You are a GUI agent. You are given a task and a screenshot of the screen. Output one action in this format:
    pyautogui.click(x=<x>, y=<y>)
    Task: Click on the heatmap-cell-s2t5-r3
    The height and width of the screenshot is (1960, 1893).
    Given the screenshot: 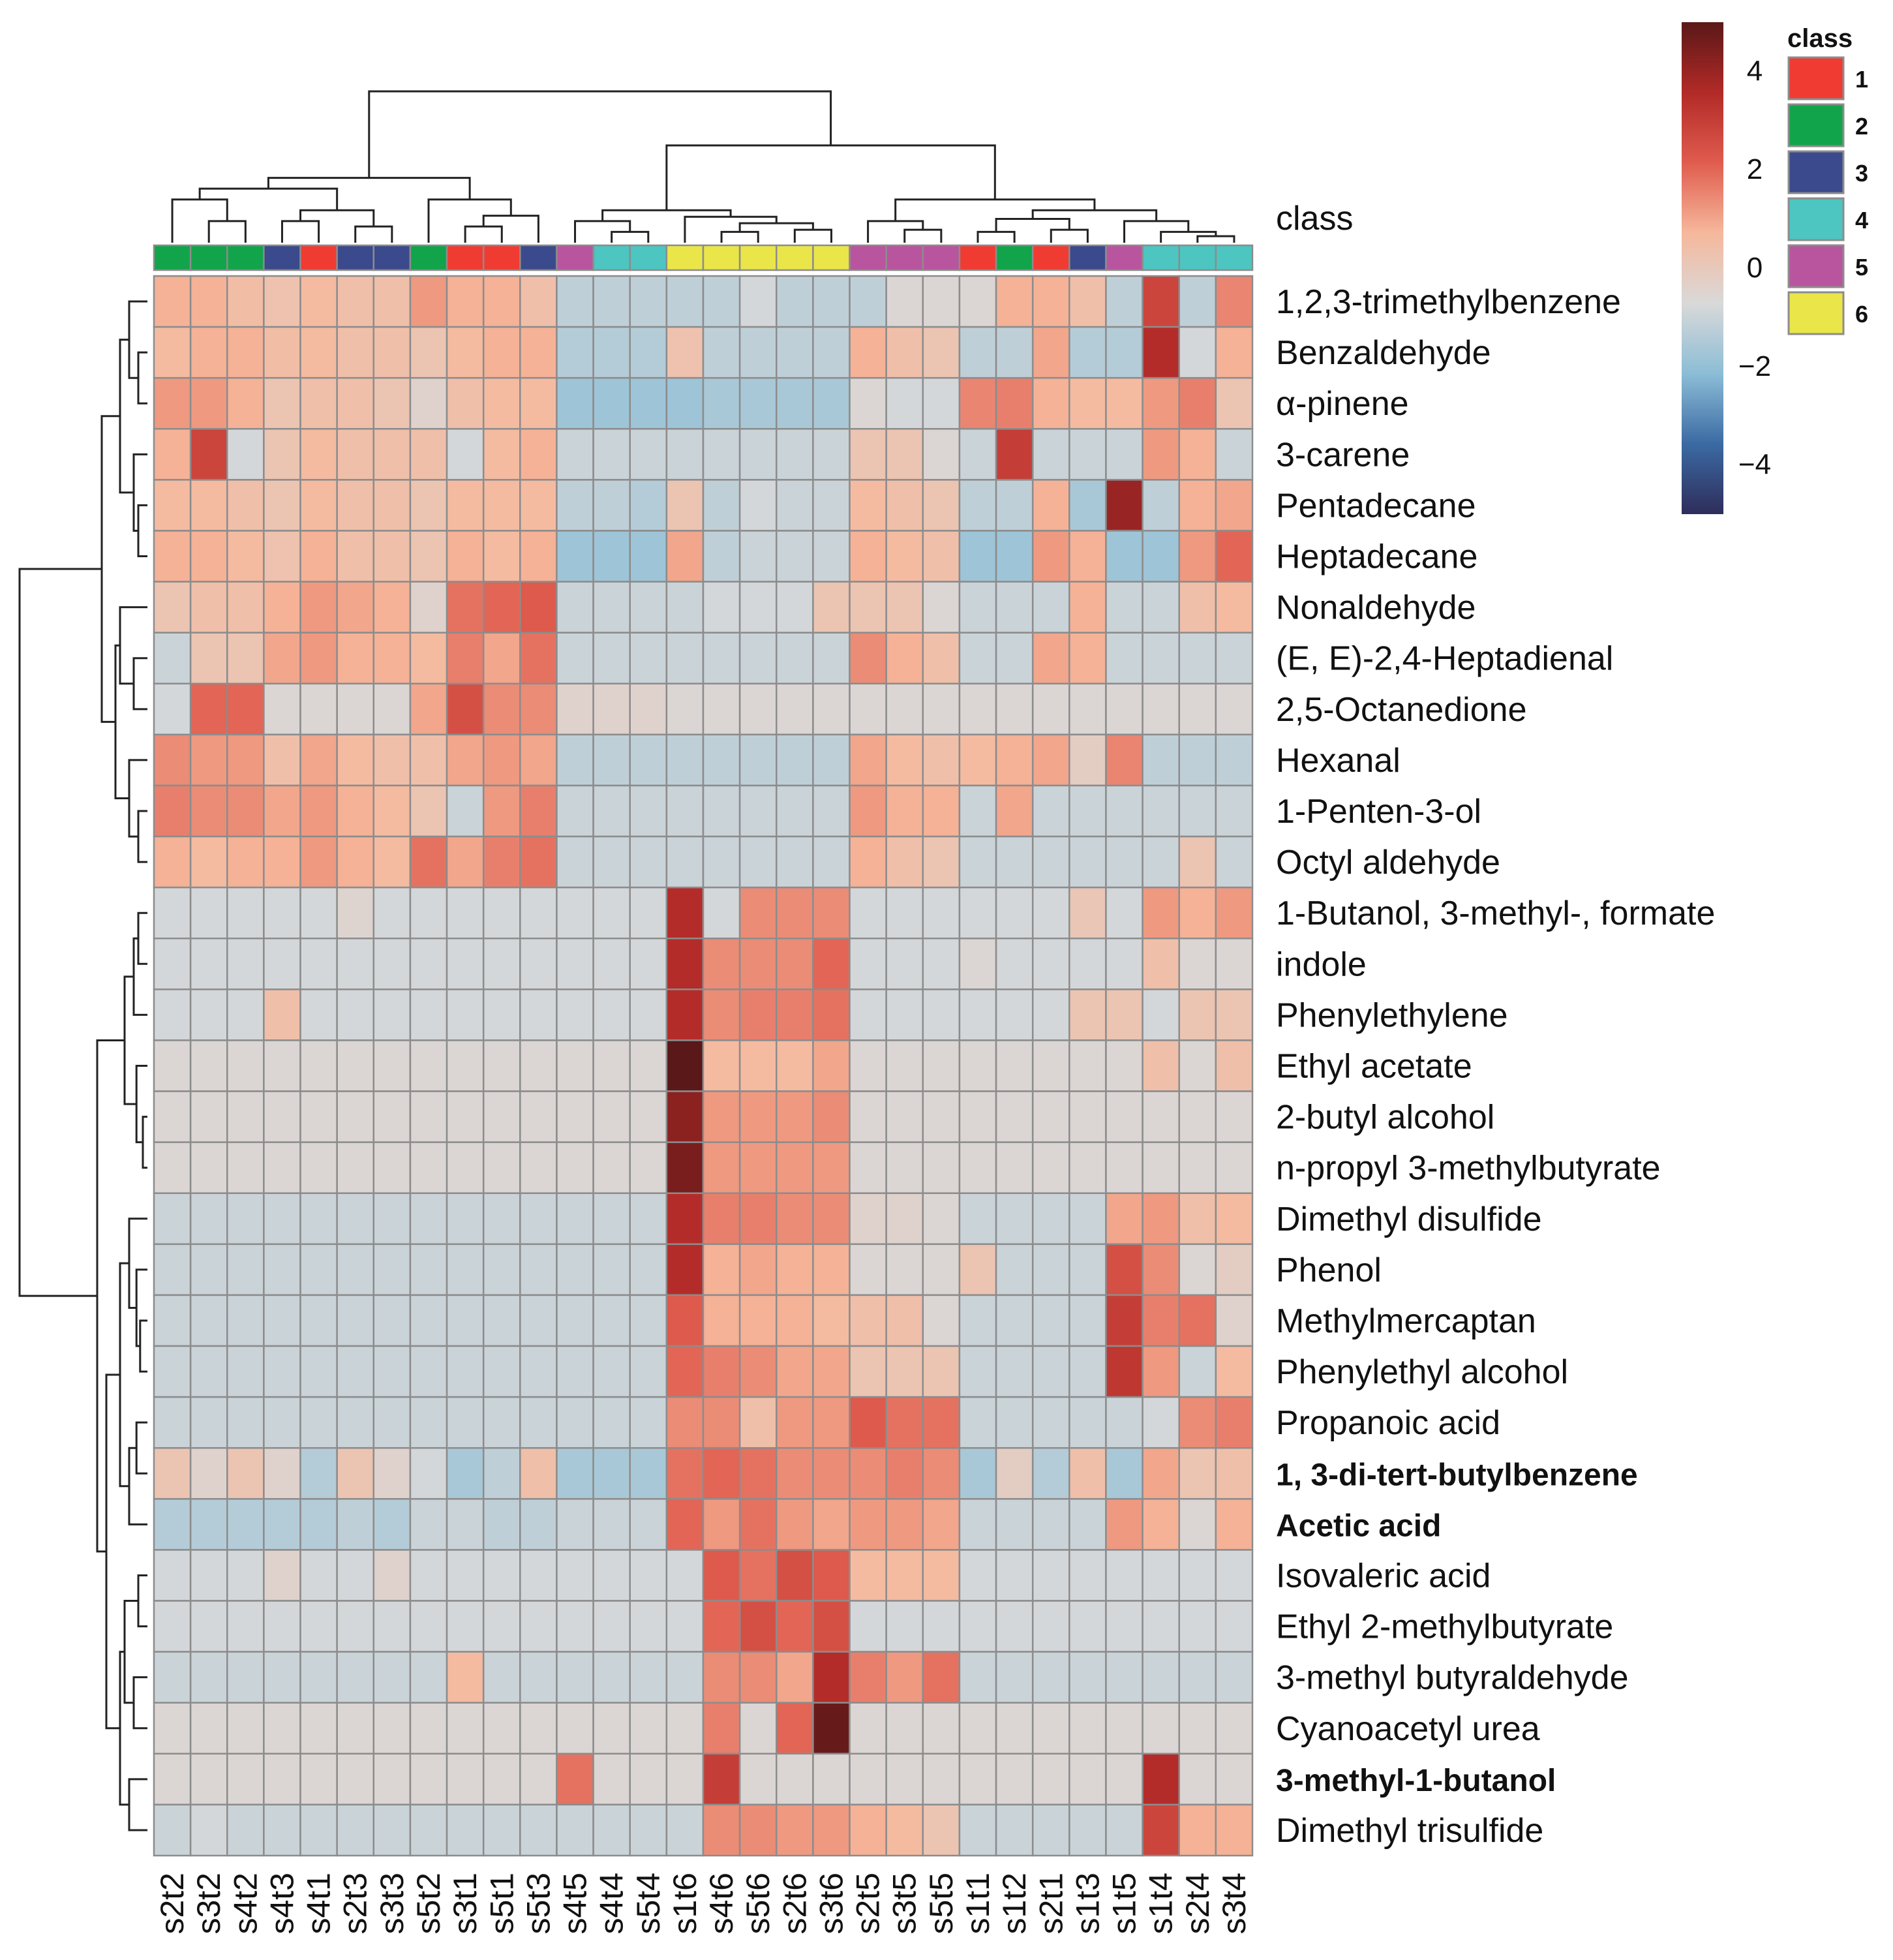 What is the action you would take?
    pyautogui.click(x=868, y=454)
    